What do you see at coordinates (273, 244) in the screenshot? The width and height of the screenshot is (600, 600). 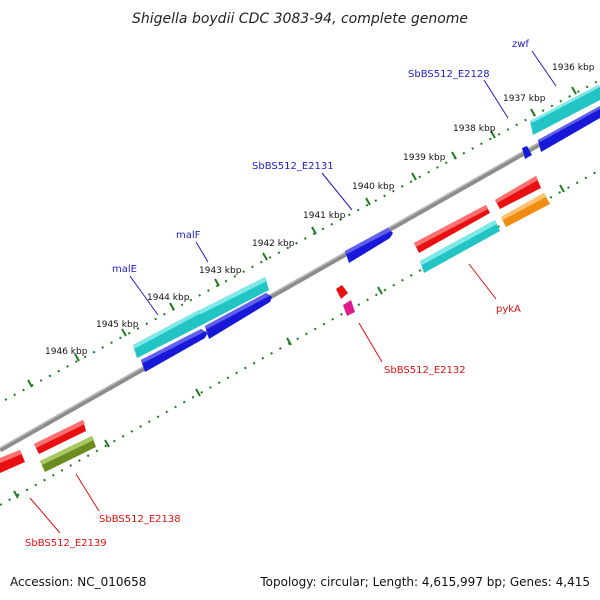 I see `tick-label: 1942 kbp` at bounding box center [273, 244].